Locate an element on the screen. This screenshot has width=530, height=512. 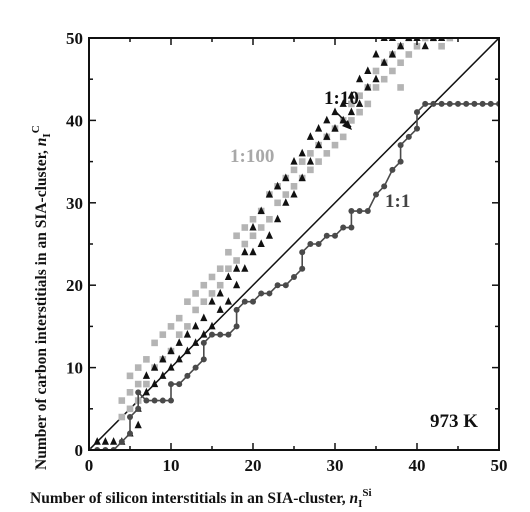
y-tick-label: 40 is located at coordinates (74, 120).